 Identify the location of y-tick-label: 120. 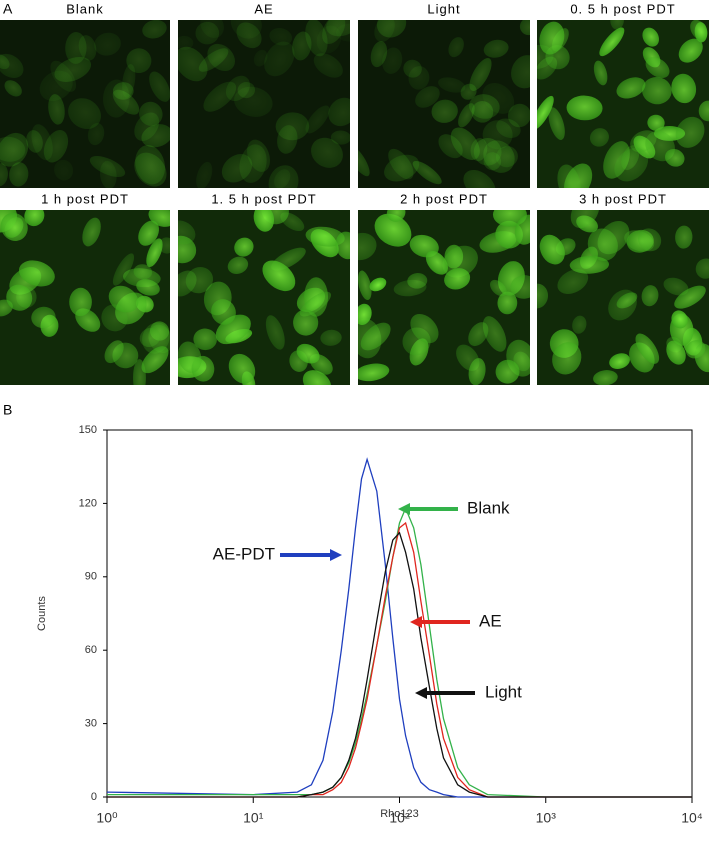
(88, 503).